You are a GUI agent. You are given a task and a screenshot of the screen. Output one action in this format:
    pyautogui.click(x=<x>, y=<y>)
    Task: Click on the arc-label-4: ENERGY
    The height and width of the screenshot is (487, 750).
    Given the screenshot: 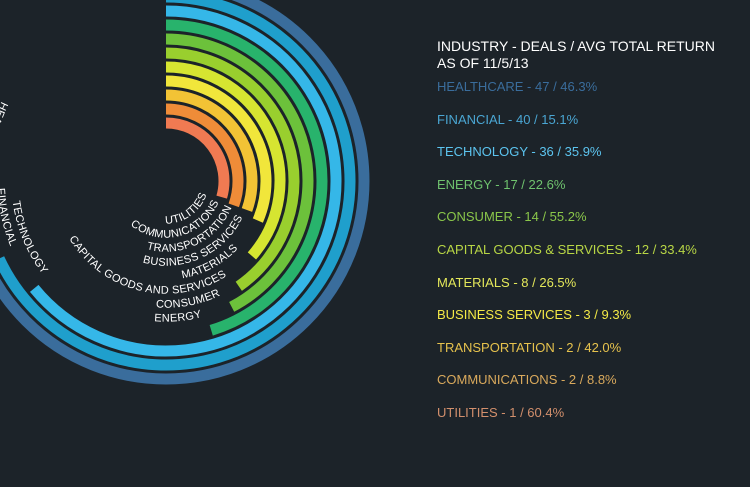 What is the action you would take?
    pyautogui.click(x=178, y=316)
    